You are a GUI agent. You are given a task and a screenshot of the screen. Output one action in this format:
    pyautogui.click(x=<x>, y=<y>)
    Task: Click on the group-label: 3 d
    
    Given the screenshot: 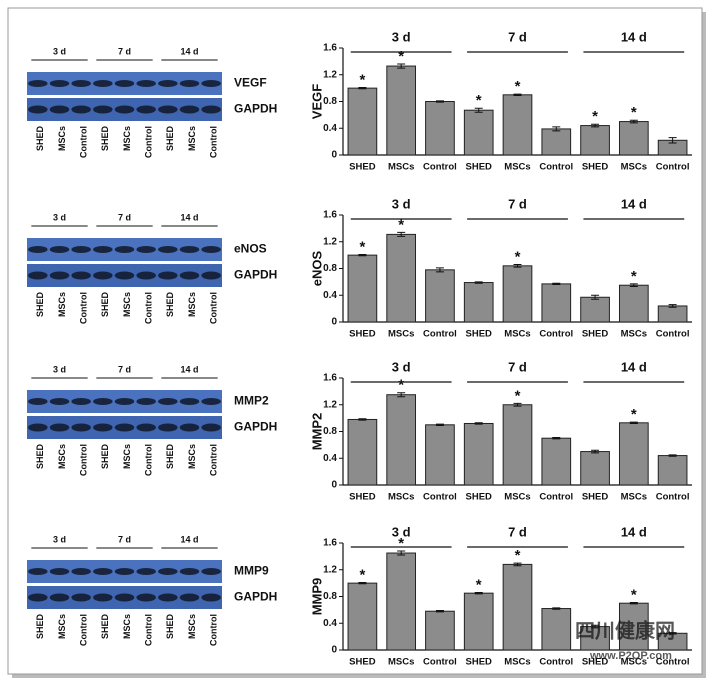 What is the action you would take?
    pyautogui.click(x=401, y=203)
    